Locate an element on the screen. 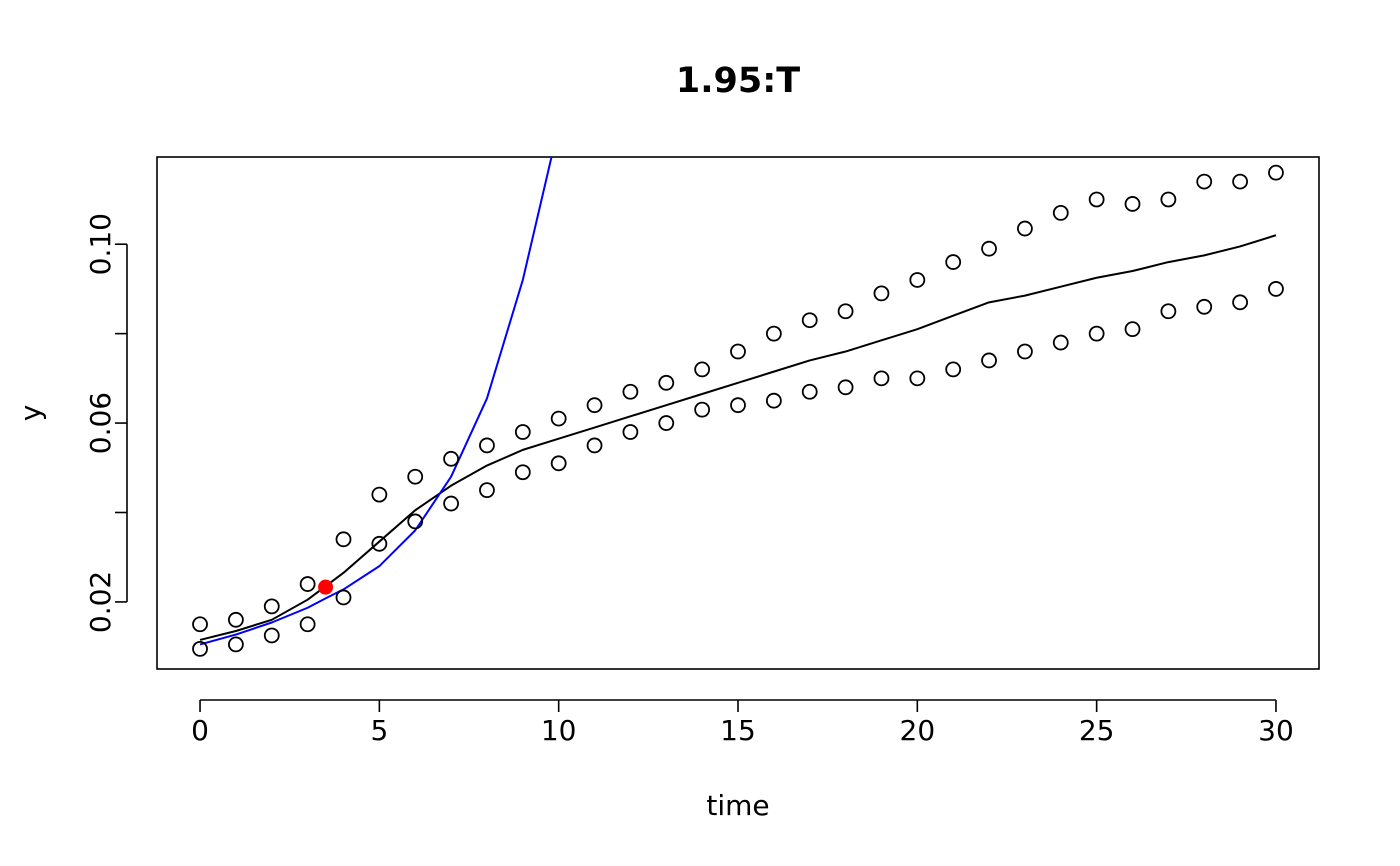 The width and height of the screenshot is (1400, 866). y-tick-label: 0.02 is located at coordinates (100, 602).